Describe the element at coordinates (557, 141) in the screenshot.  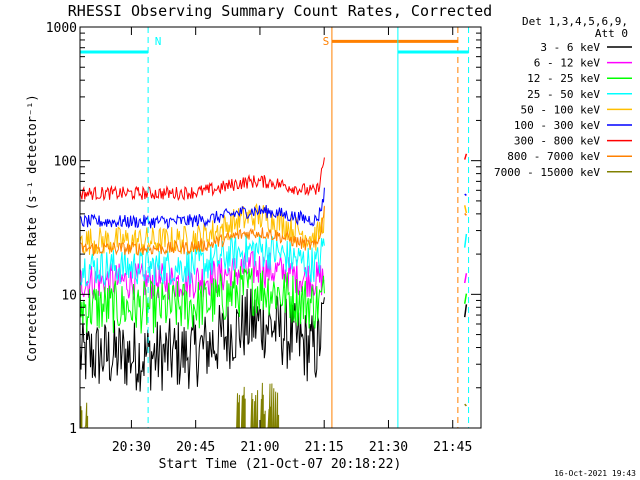
I see `legend-entry-label: 300 - 800 keV` at that location.